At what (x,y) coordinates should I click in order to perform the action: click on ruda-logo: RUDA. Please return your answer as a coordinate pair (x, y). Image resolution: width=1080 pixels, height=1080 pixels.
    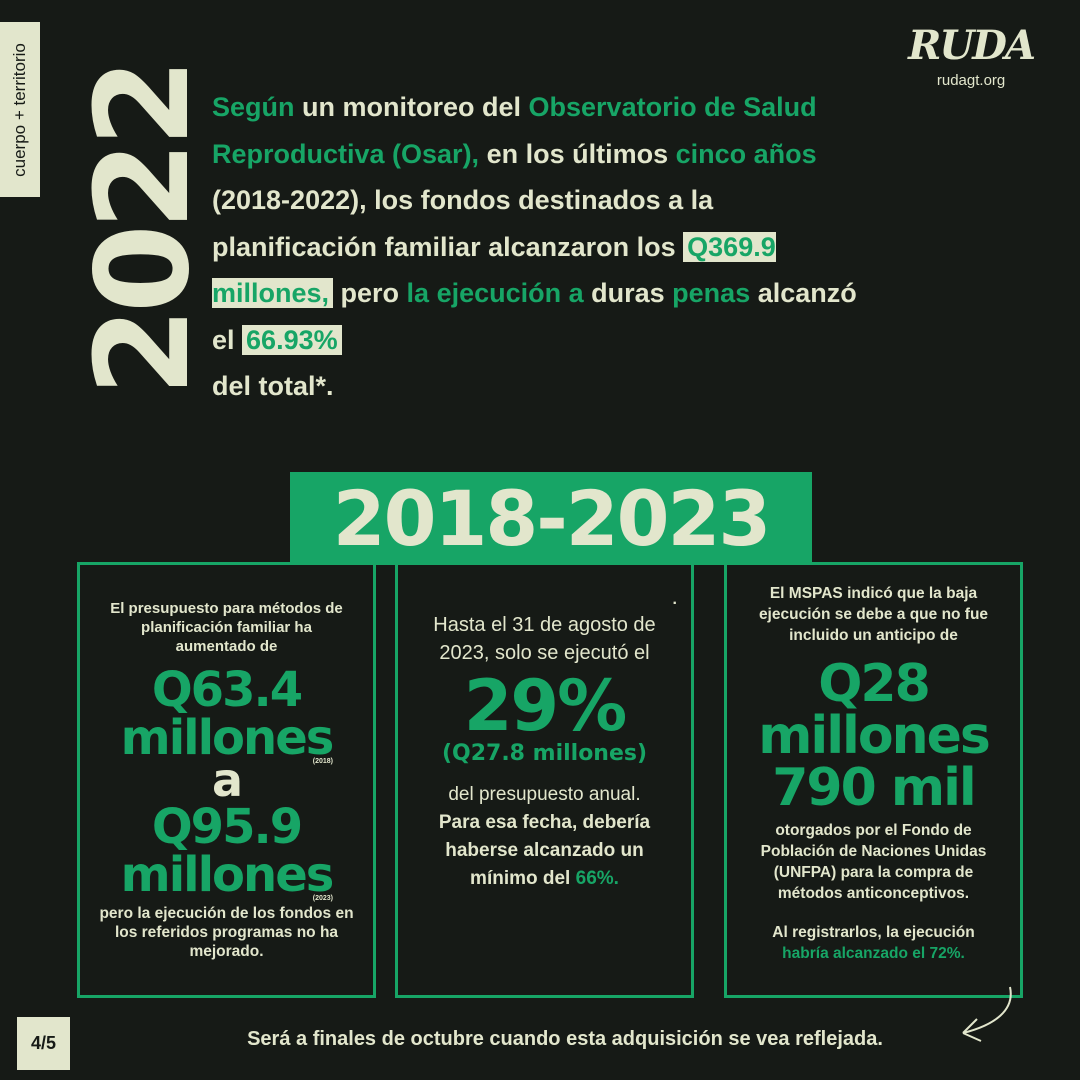
    Looking at the image, I should click on (972, 45).